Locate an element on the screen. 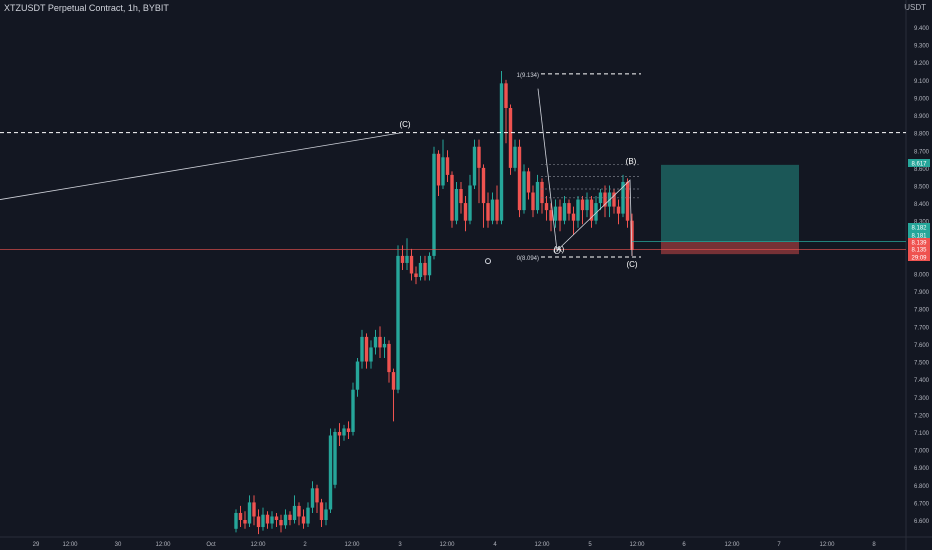 The height and width of the screenshot is (550, 932). y-tick-label: 8.300 is located at coordinates (922, 223).